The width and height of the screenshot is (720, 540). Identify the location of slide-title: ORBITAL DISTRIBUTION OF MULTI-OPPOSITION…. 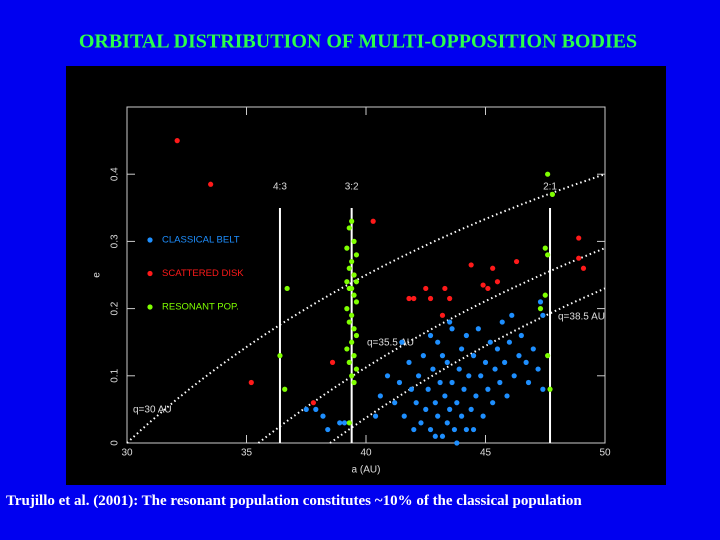
(358, 42).